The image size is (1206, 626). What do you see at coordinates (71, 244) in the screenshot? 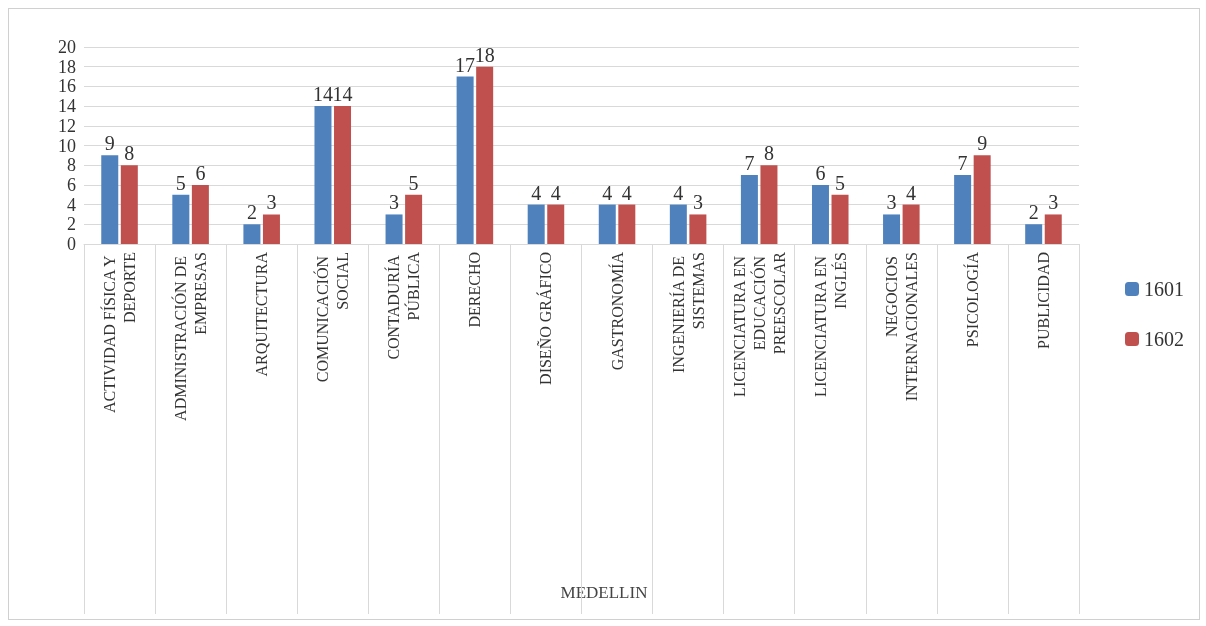
I see `y-tick-label: 0` at bounding box center [71, 244].